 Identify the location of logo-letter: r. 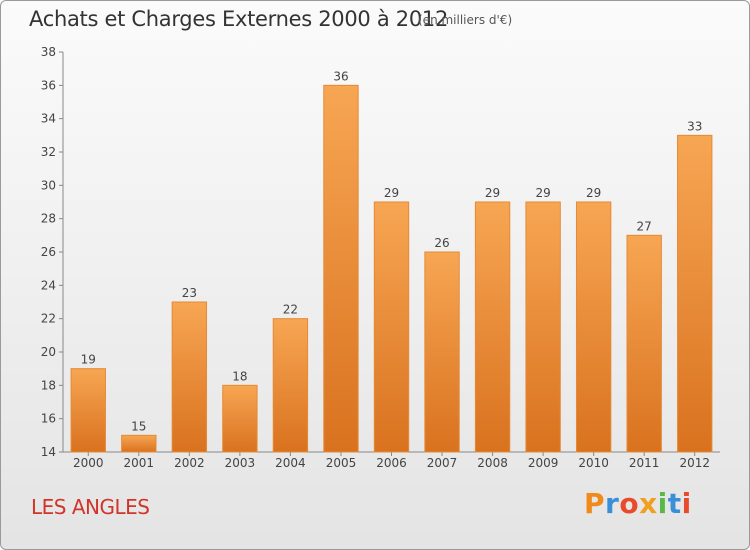
(612, 503).